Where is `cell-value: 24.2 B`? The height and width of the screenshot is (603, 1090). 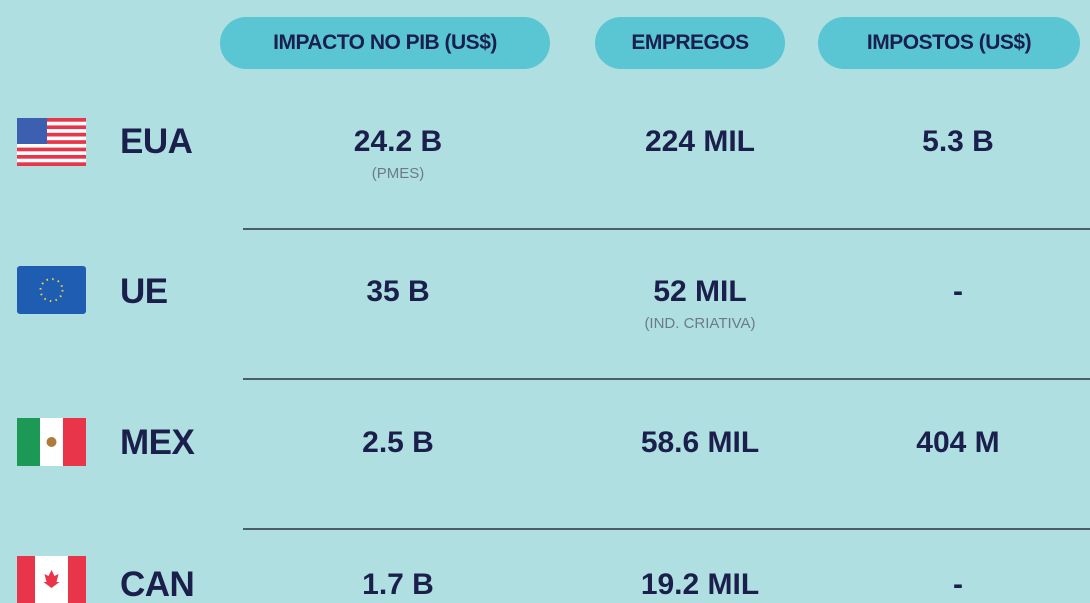 cell-value: 24.2 B is located at coordinates (398, 141).